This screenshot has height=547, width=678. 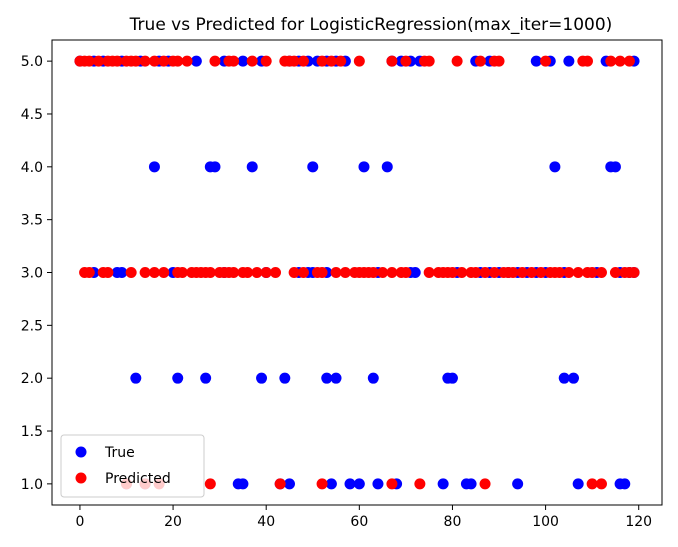 What do you see at coordinates (32, 485) in the screenshot?
I see `y-tick-label: 1.0` at bounding box center [32, 485].